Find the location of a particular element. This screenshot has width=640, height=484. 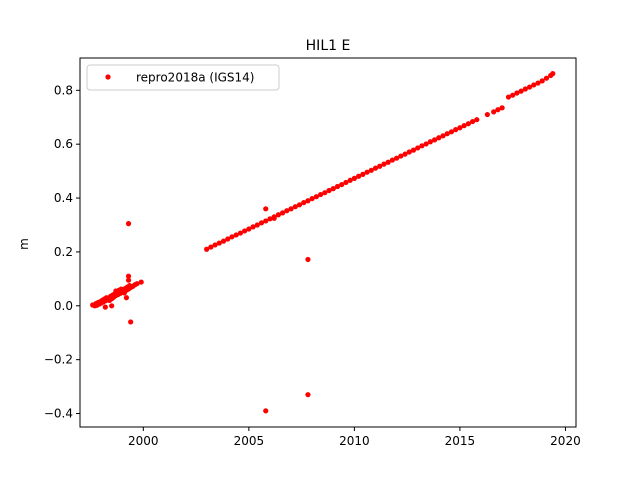

y-tick-label: 0.8 is located at coordinates (63, 90).